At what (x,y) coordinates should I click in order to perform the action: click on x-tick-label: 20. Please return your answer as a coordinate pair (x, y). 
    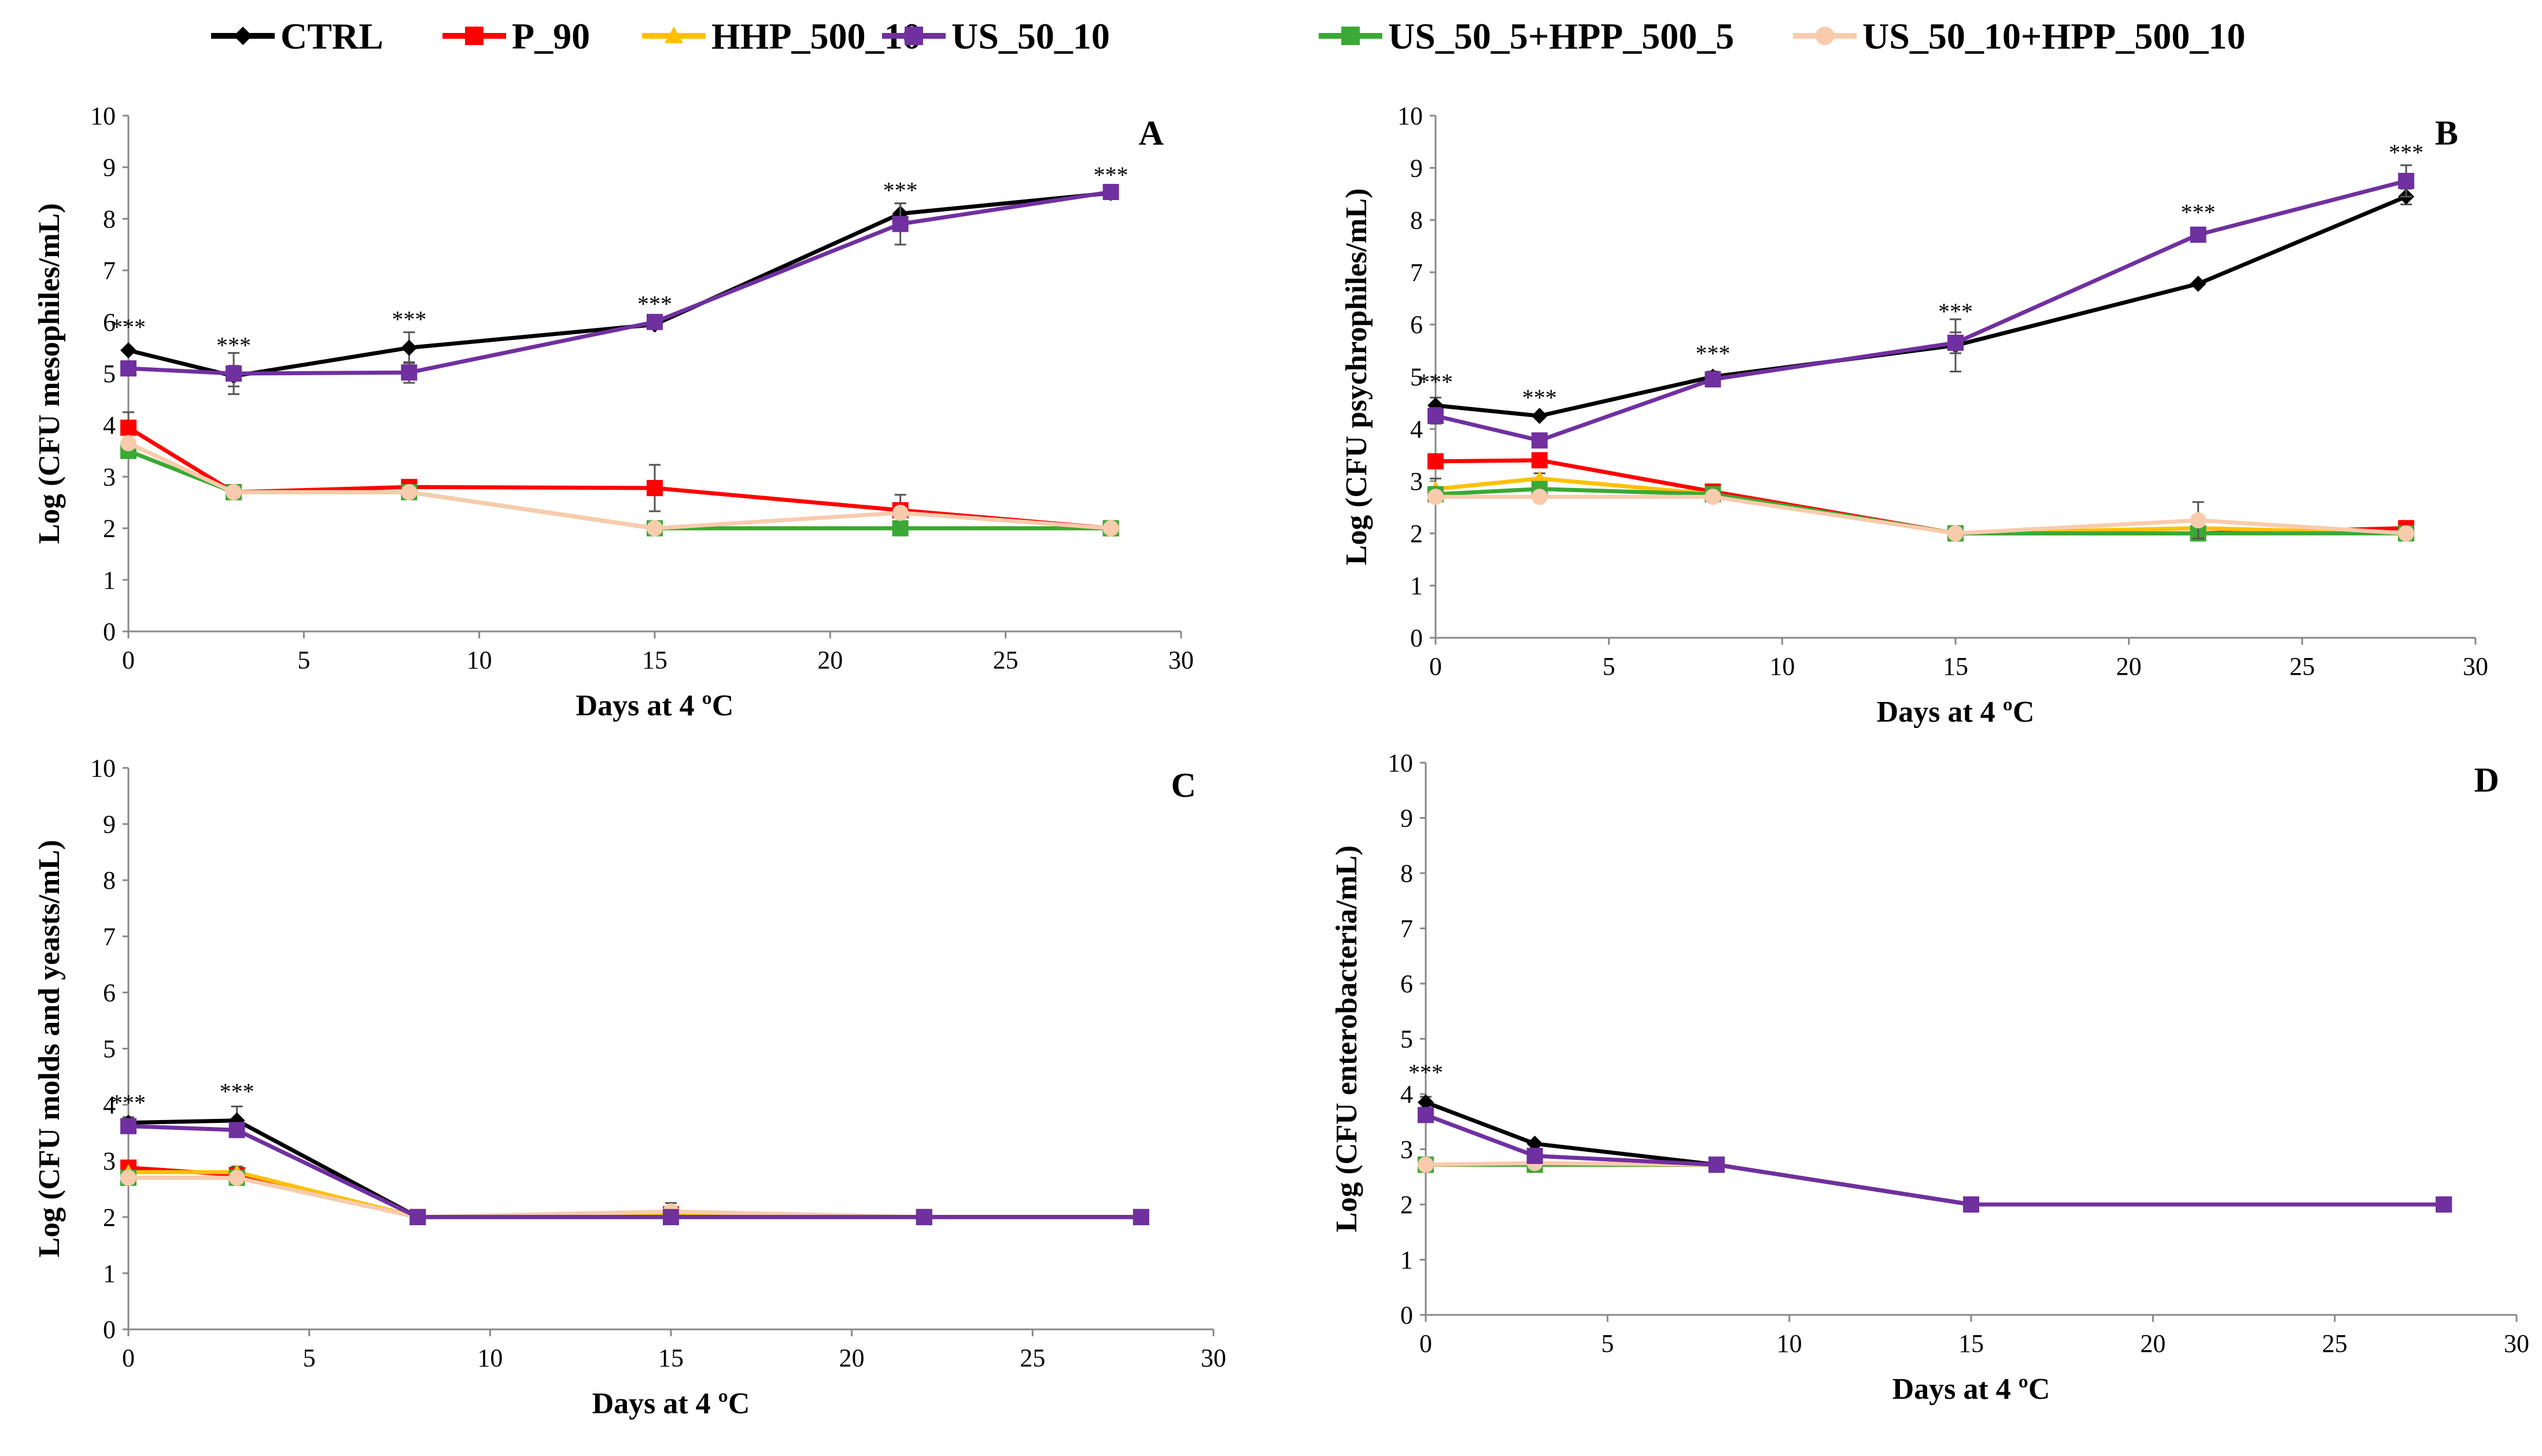
    Looking at the image, I should click on (2152, 1343).